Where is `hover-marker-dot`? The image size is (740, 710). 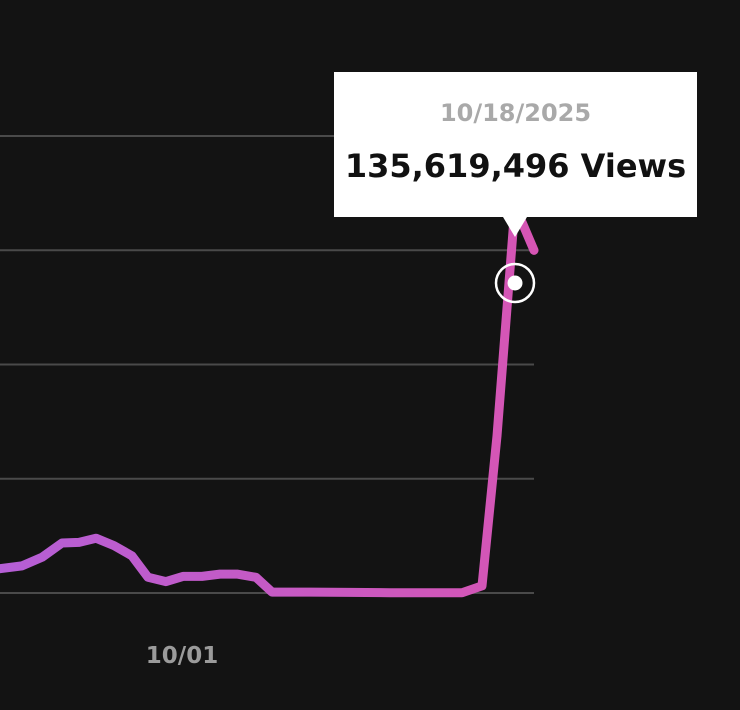 hover-marker-dot is located at coordinates (515, 283).